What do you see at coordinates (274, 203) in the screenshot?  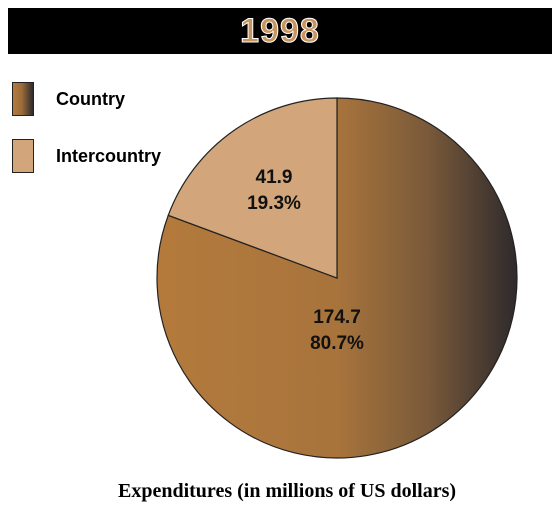 I see `slice-percent-label-intercountry: 19.3%` at bounding box center [274, 203].